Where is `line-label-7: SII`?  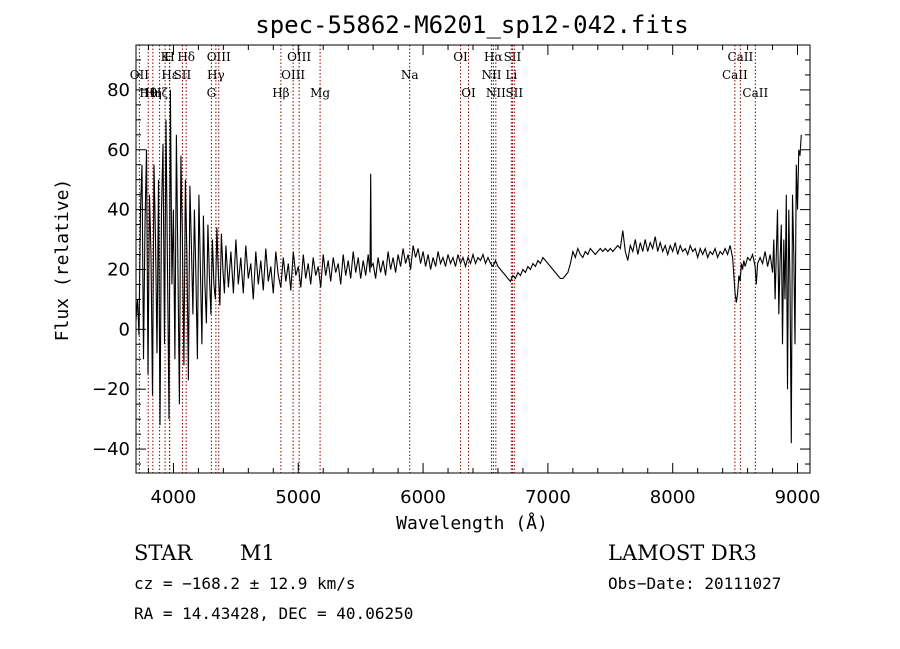 line-label-7: SII is located at coordinates (183, 75).